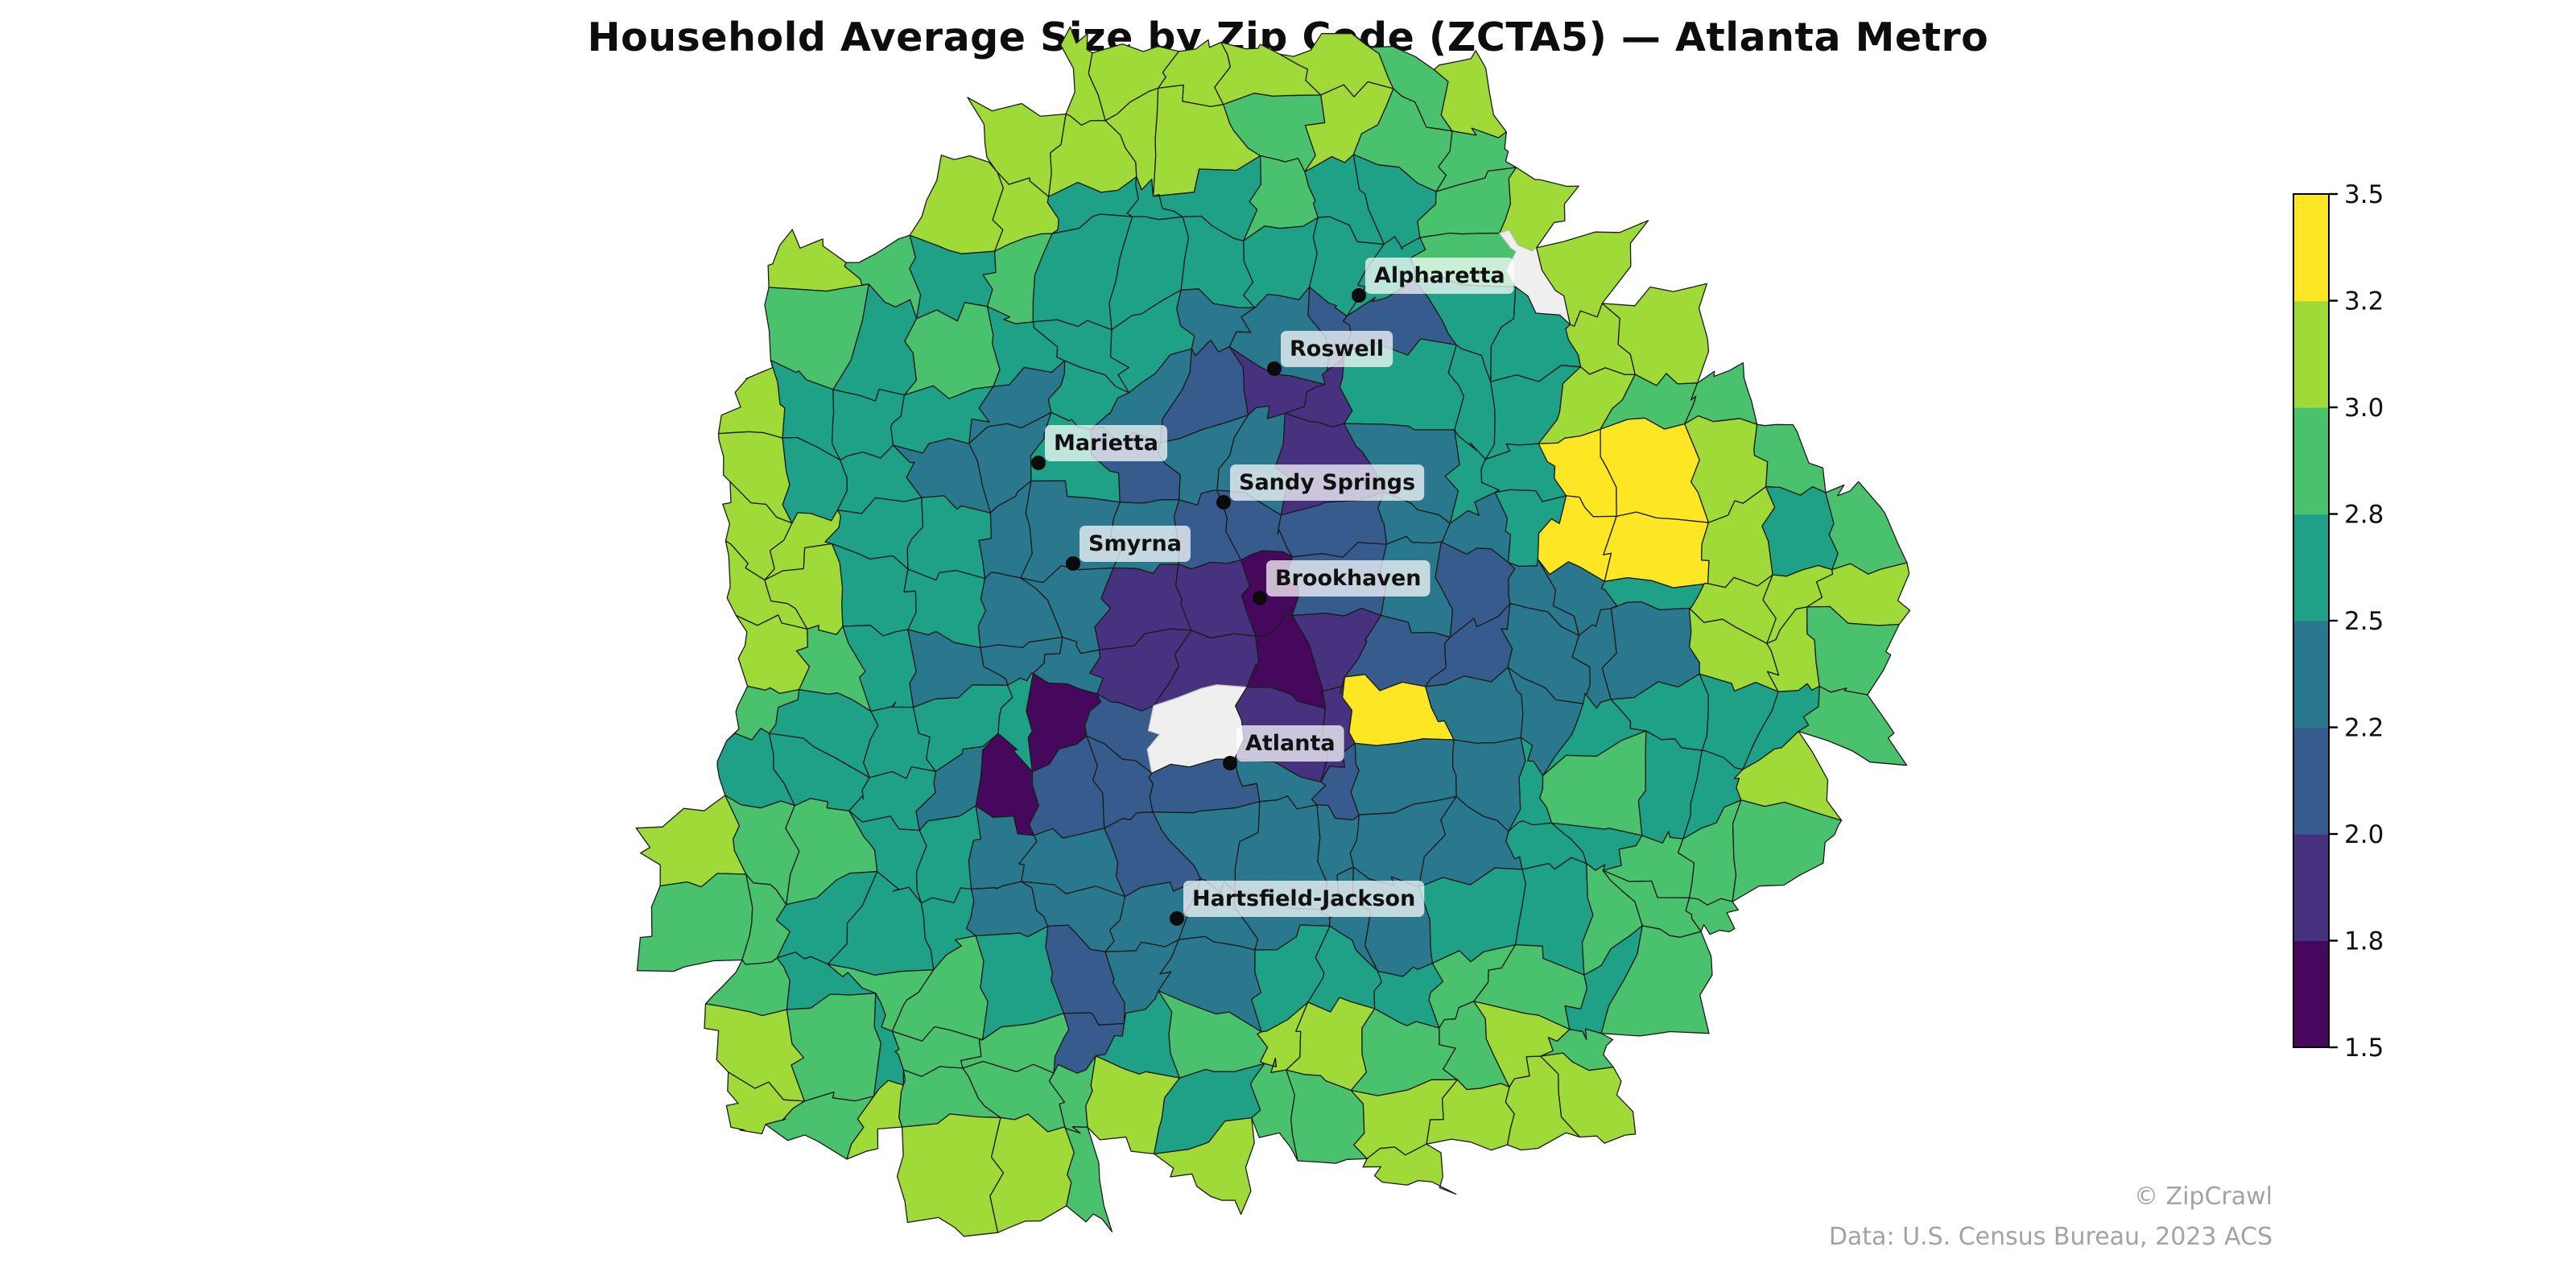 This screenshot has width=2576, height=1288. Describe the element at coordinates (2364, 834) in the screenshot. I see `colorbar-tick-label: 2.0` at that location.